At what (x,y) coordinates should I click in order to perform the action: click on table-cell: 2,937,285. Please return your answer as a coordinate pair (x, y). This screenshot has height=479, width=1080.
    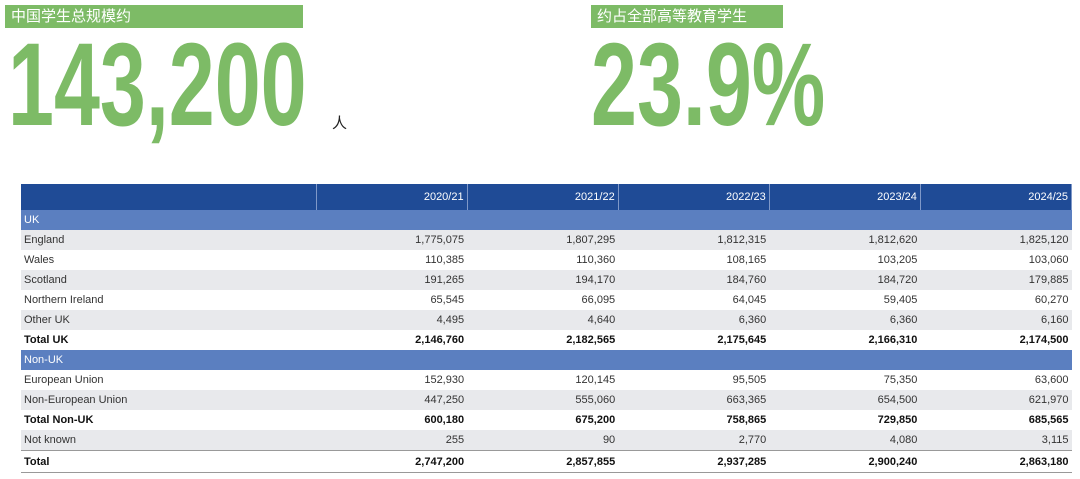
    Looking at the image, I should click on (694, 461).